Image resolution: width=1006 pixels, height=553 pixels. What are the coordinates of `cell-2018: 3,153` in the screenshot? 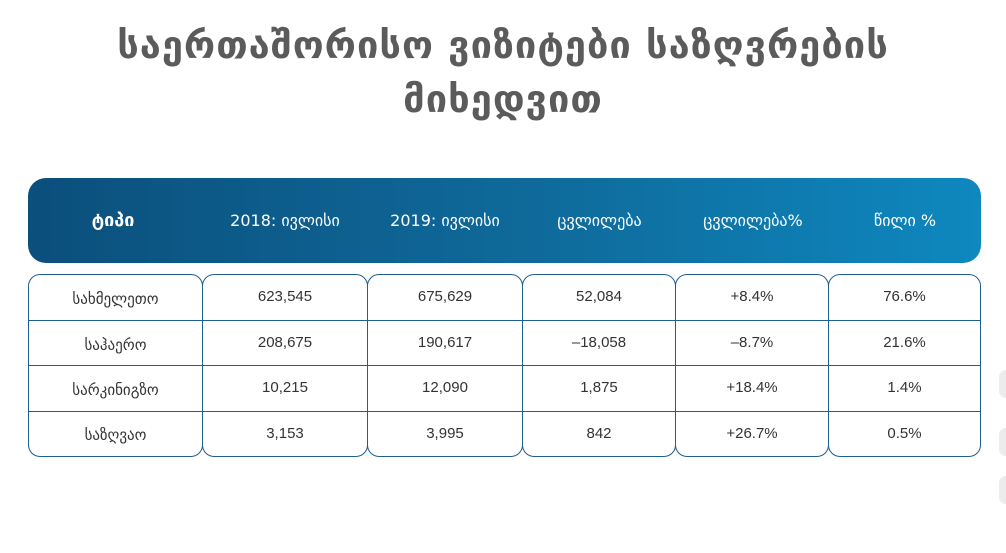 It's located at (285, 433).